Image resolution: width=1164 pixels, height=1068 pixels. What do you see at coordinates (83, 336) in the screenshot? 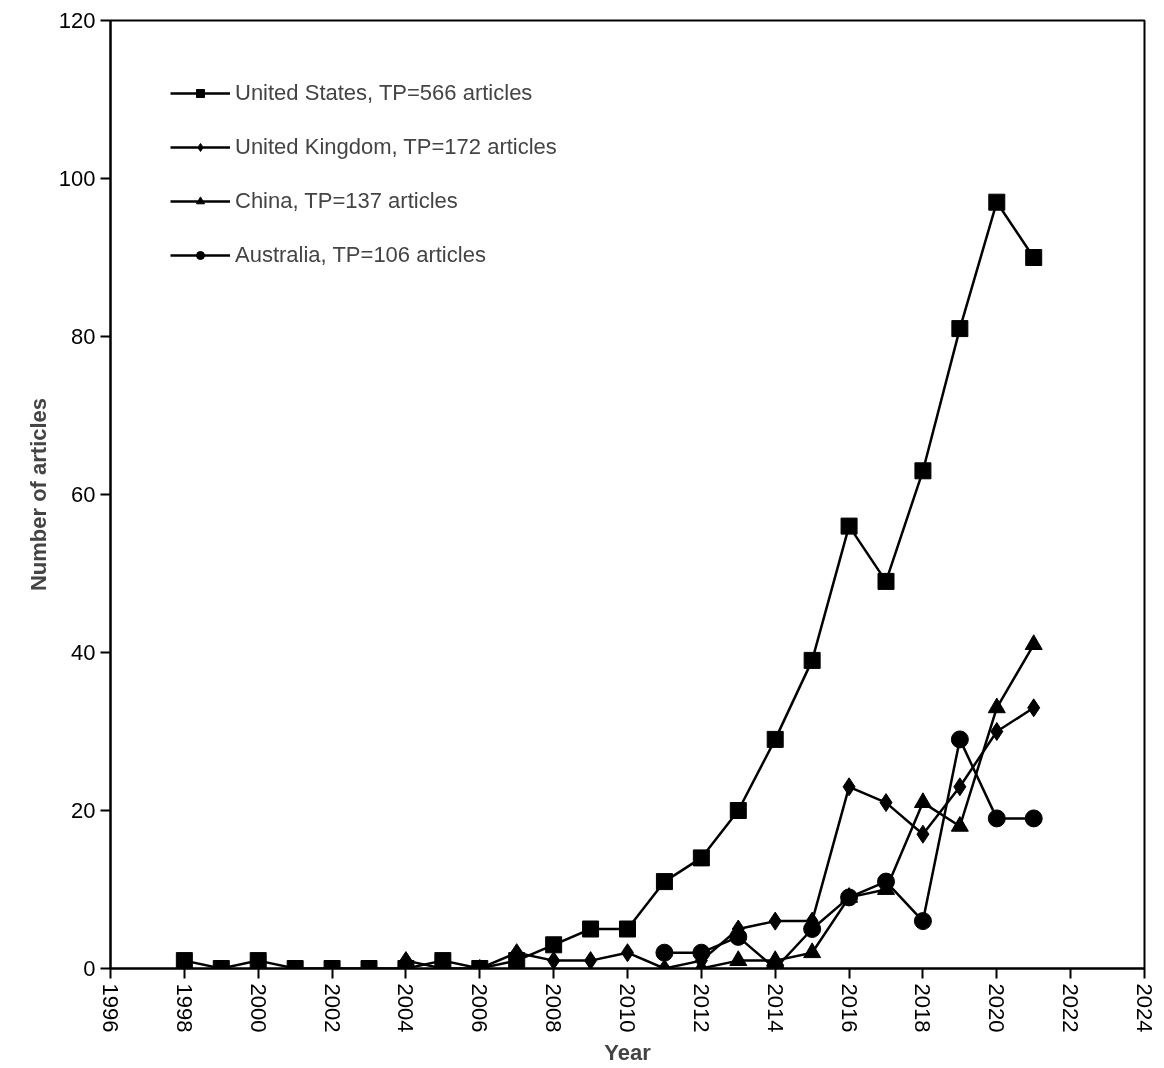
I see `y-tick-label: 80` at bounding box center [83, 336].